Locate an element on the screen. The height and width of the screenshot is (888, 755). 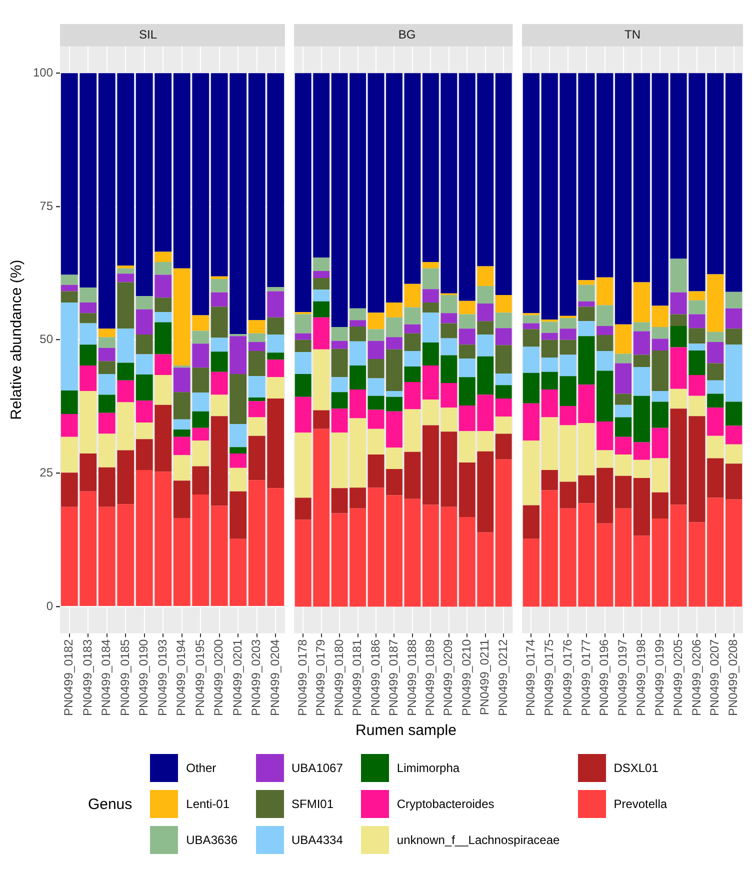
legend-label: Prevotella is located at coordinates (641, 804).